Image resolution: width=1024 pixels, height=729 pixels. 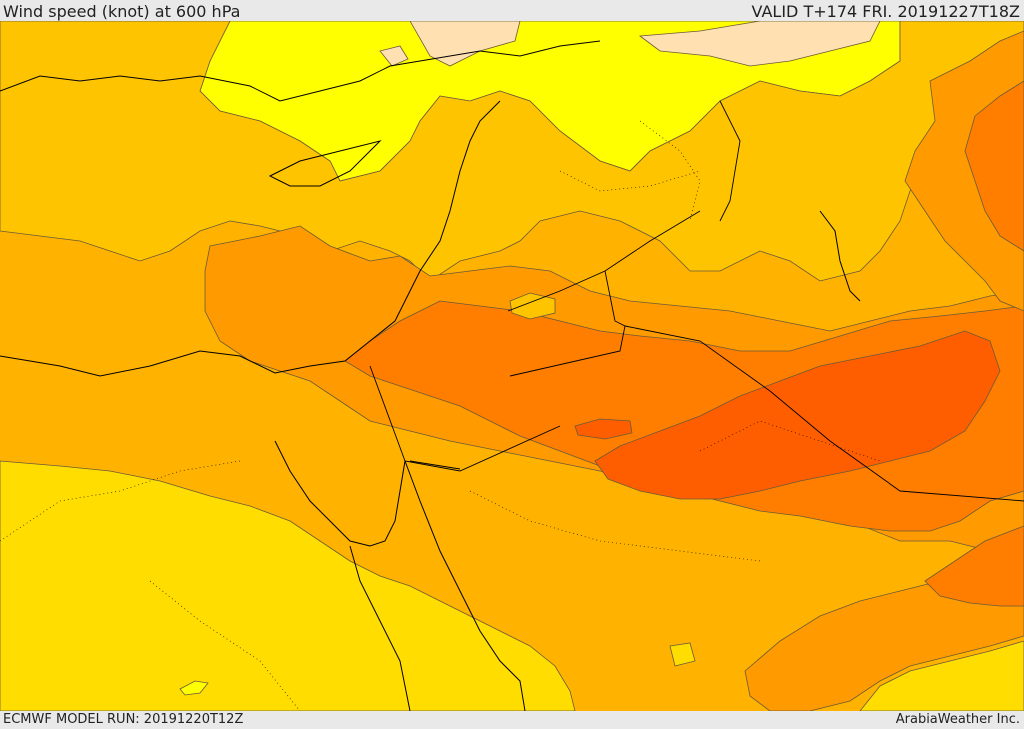 What do you see at coordinates (122, 11) in the screenshot?
I see `map-title: Wind speed (knot) at 600 hPa` at bounding box center [122, 11].